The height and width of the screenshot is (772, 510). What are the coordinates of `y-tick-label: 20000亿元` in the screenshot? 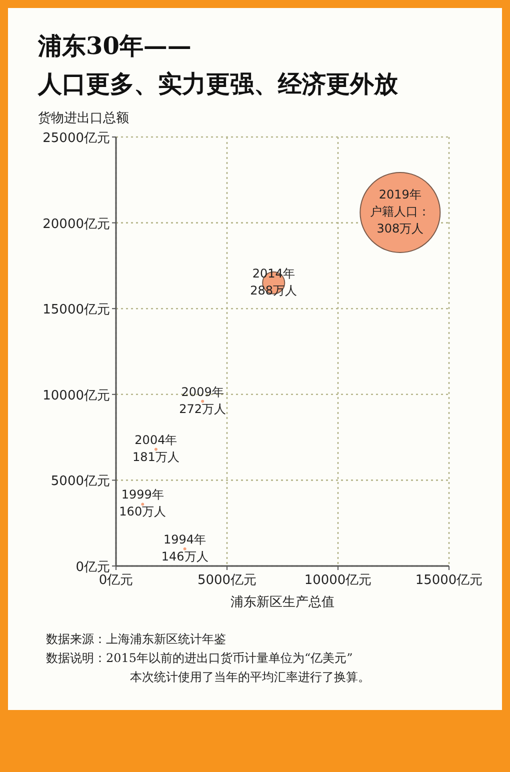 It's located at (76, 224).